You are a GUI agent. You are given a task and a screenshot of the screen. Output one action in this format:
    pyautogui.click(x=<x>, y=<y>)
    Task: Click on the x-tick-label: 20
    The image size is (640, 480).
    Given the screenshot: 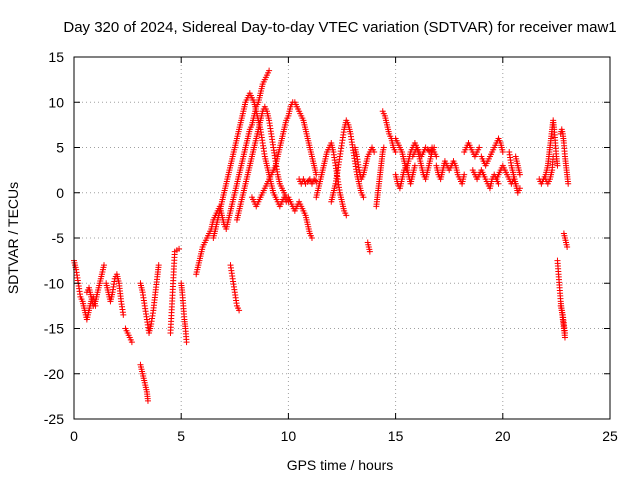 What is the action you would take?
    pyautogui.click(x=503, y=436)
    